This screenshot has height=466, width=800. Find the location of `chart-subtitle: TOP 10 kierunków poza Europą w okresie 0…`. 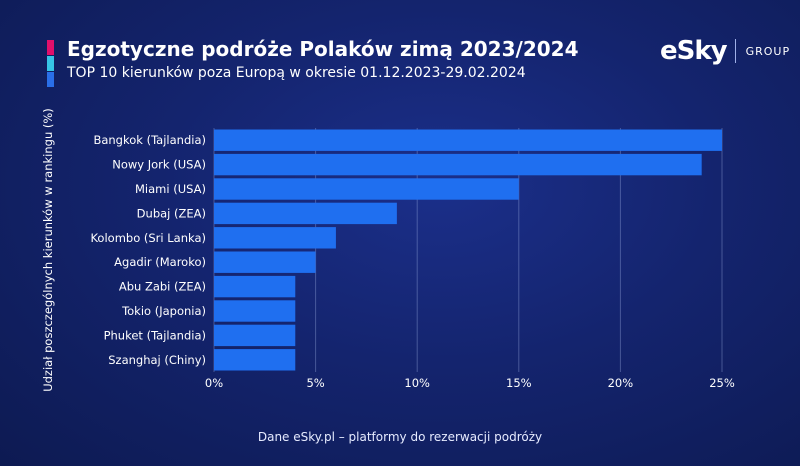

chart-subtitle: TOP 10 kierunków poza Europą w okresie 0… is located at coordinates (296, 73).